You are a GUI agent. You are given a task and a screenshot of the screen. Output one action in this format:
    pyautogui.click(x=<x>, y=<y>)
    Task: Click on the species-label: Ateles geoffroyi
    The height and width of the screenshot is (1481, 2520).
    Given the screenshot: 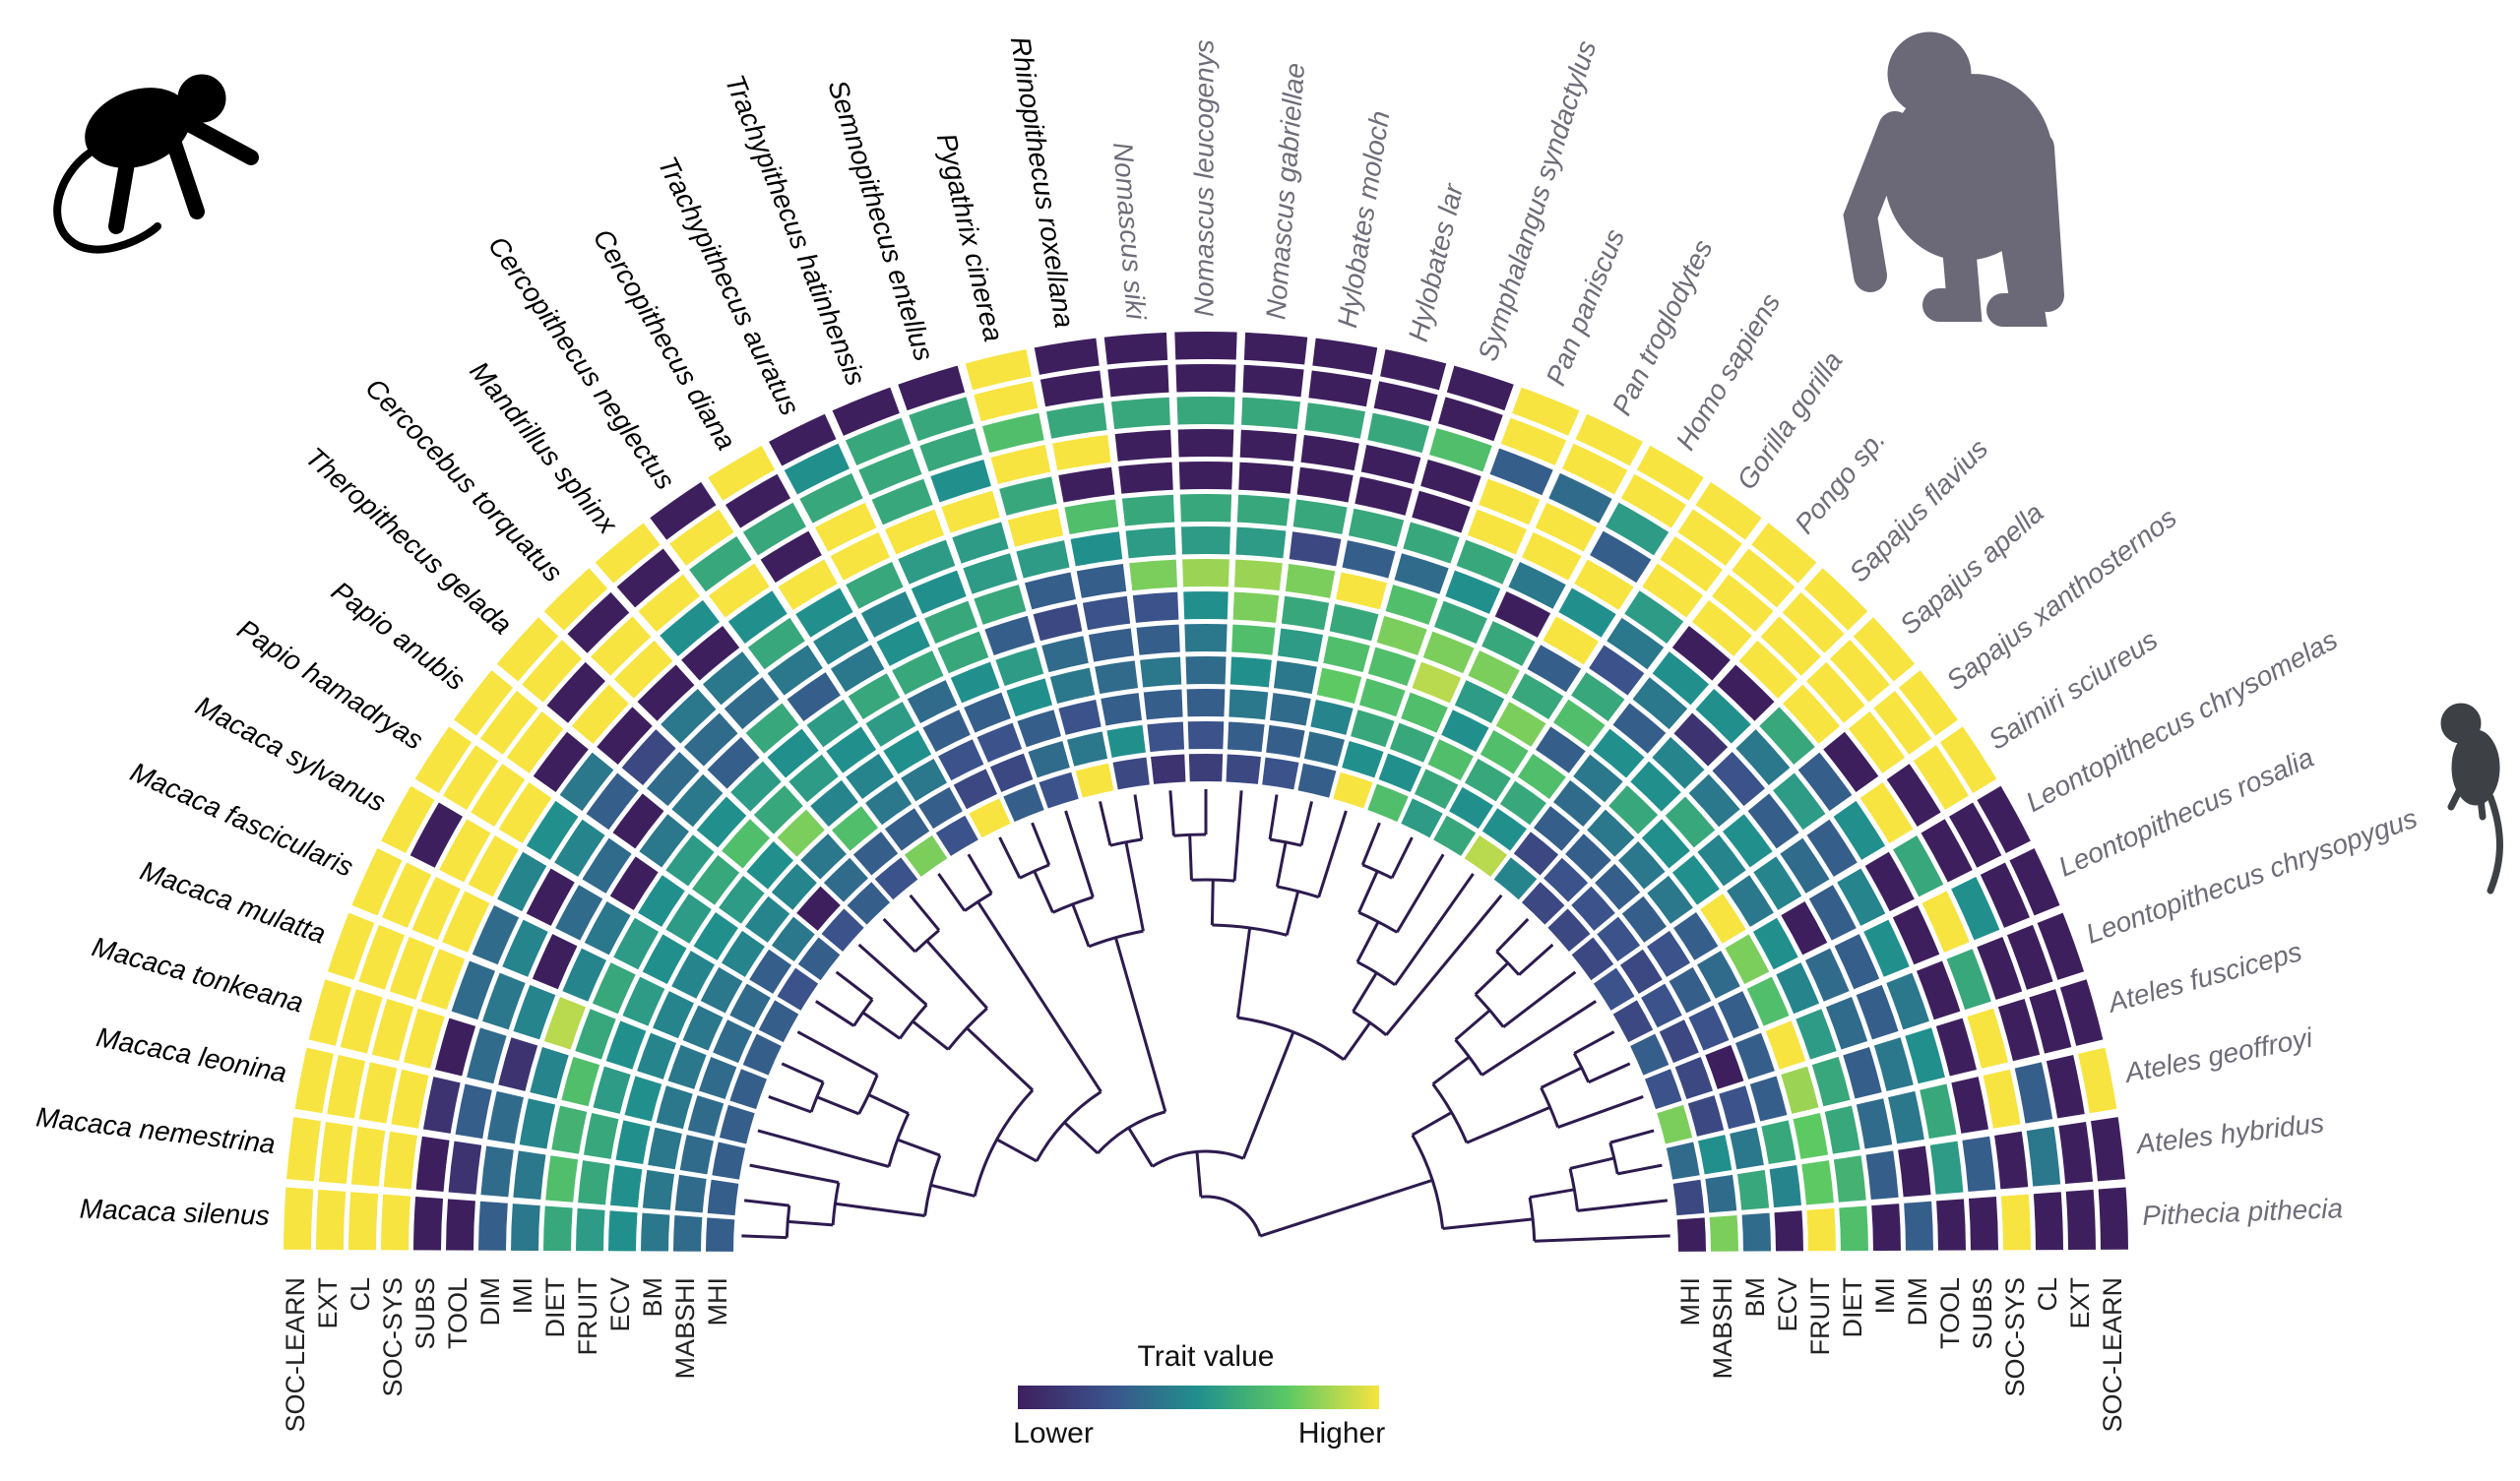 What is the action you would take?
    pyautogui.click(x=2217, y=1055)
    